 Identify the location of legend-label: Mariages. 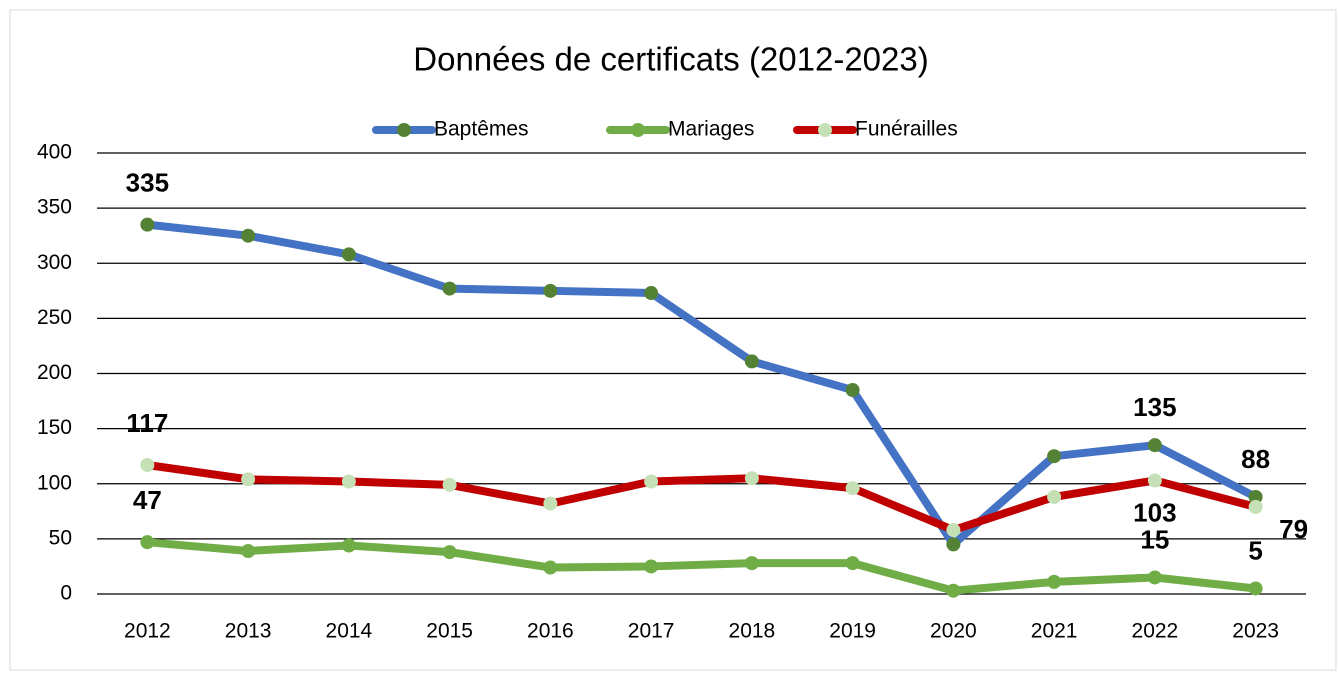
(711, 129).